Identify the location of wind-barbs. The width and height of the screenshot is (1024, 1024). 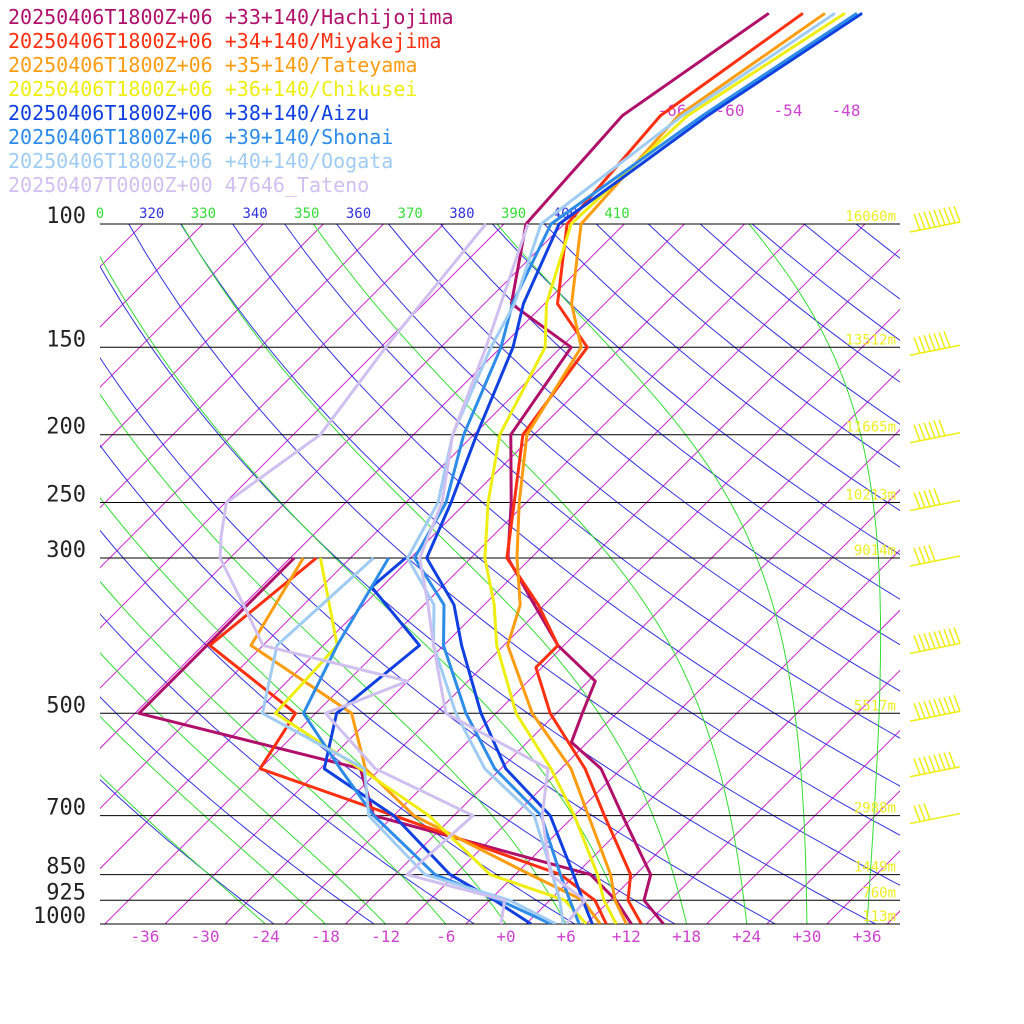
(935, 515).